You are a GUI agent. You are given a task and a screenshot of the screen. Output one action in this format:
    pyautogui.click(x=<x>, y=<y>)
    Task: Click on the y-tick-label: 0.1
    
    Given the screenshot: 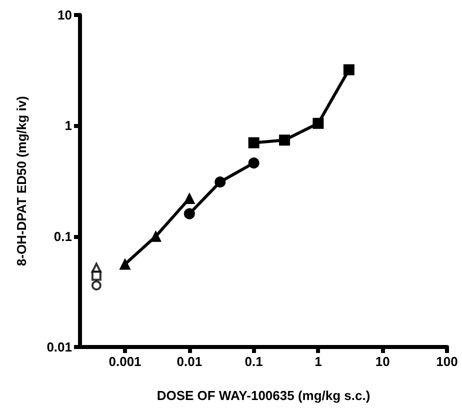 What is the action you would take?
    pyautogui.click(x=63, y=236)
    